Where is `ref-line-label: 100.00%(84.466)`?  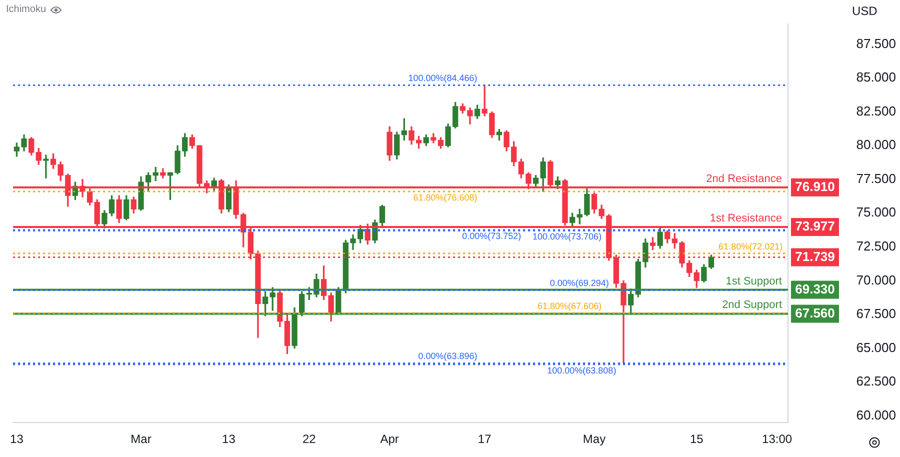 ref-line-label: 100.00%(84.466) is located at coordinates (443, 78).